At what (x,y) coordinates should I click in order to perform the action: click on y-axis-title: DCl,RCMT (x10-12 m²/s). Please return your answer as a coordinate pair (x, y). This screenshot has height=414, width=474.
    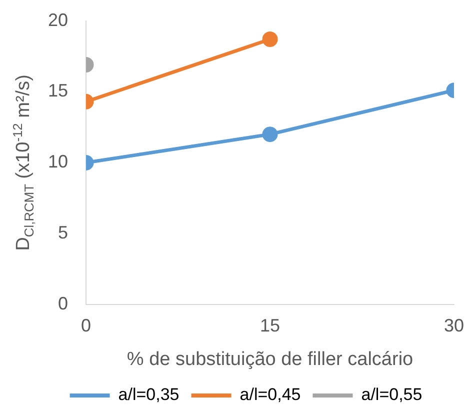
    Looking at the image, I should click on (23, 162).